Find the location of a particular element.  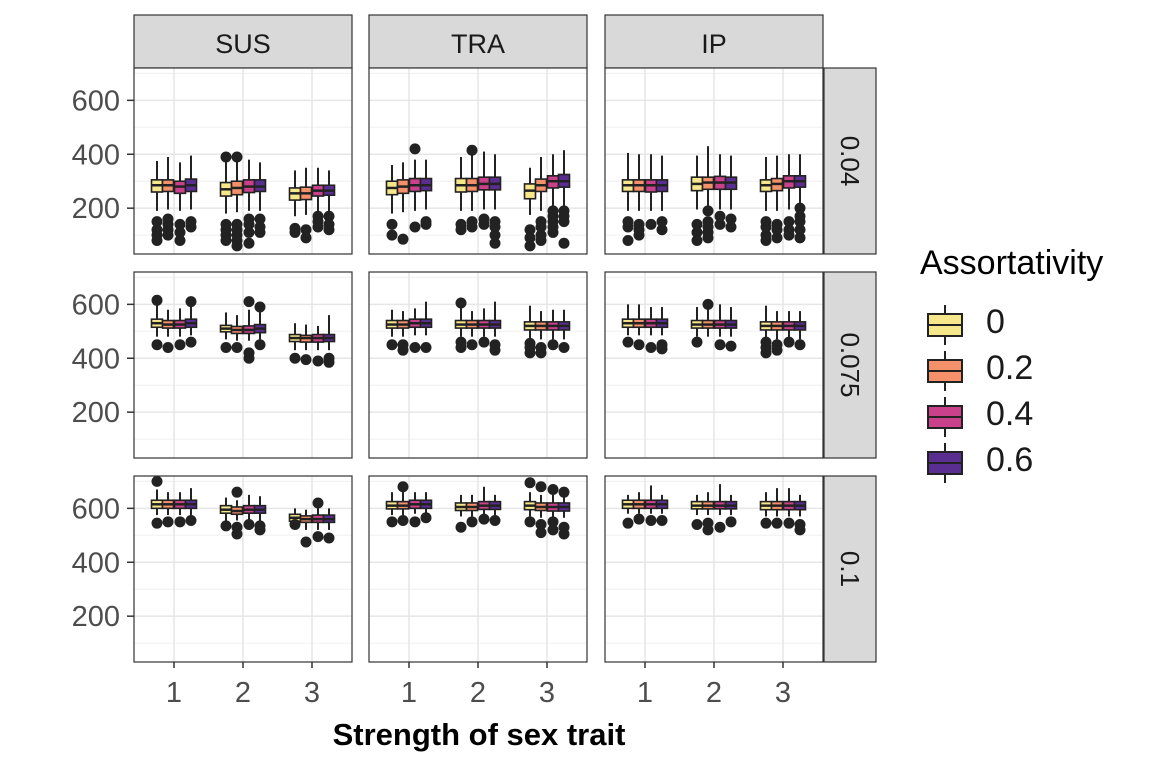

facet-label-row-0-1: 0.1 is located at coordinates (850, 569).